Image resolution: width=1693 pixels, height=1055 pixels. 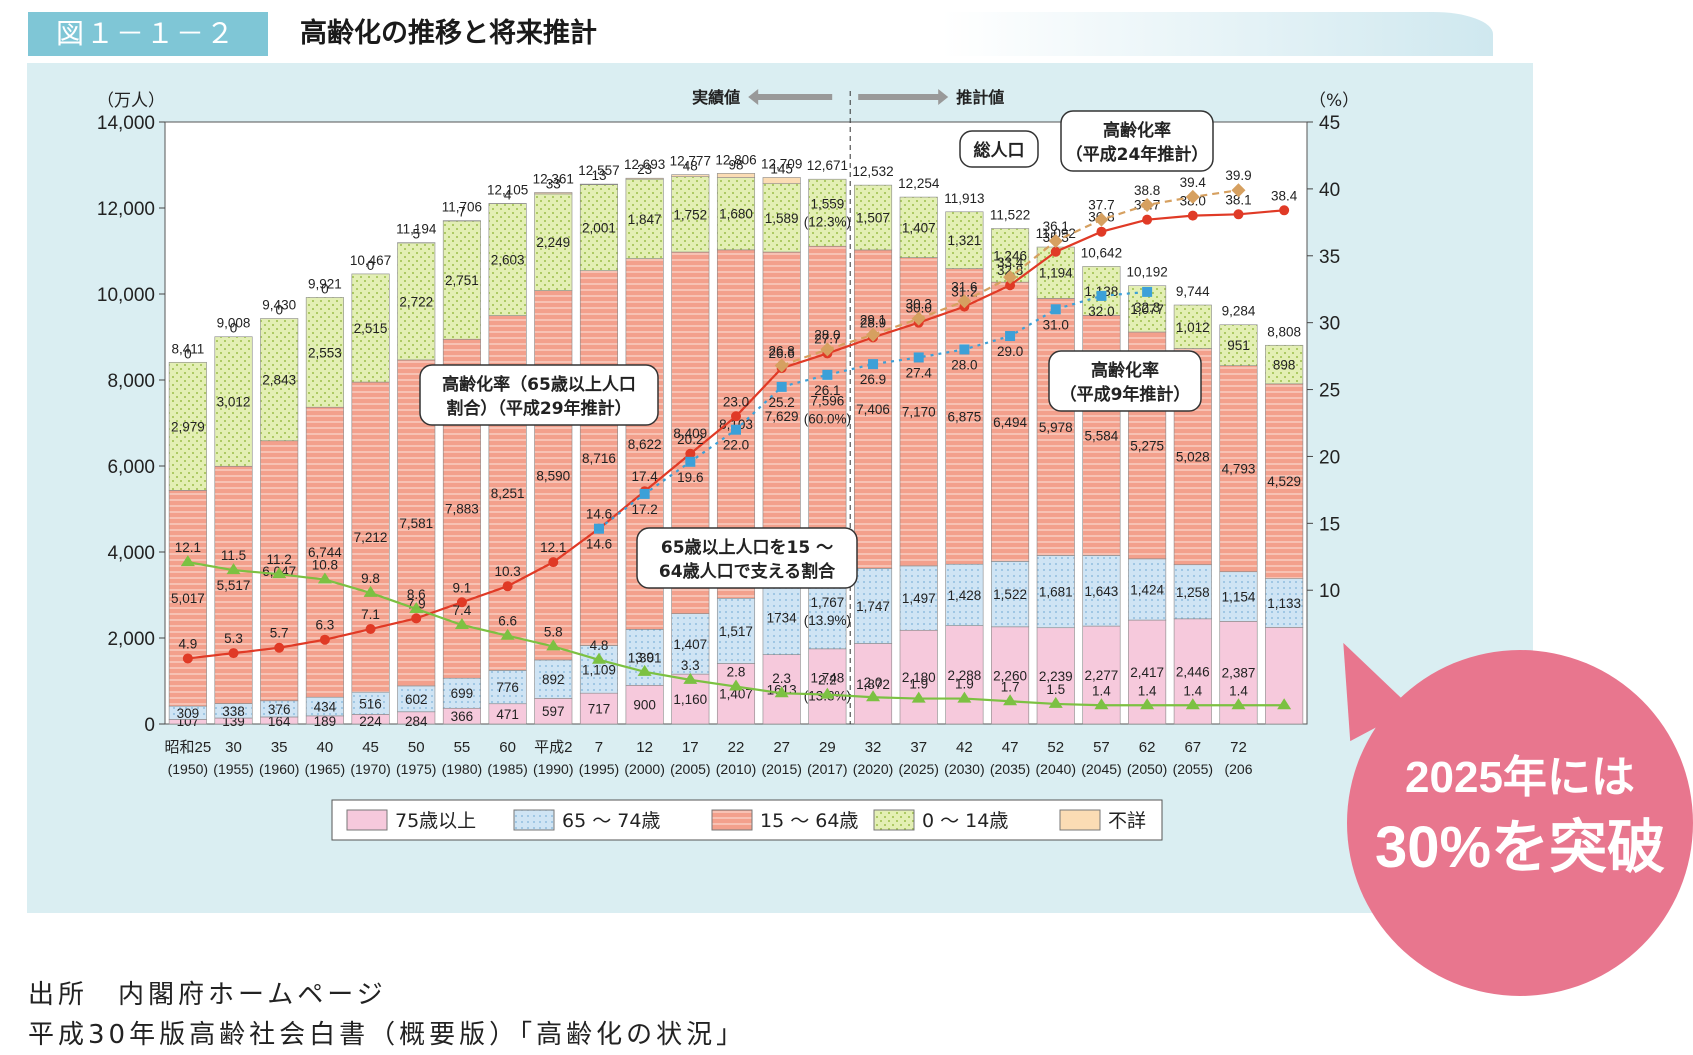 What do you see at coordinates (645, 219) in the screenshot?
I see `bar-0-14-label: 1,847` at bounding box center [645, 219].